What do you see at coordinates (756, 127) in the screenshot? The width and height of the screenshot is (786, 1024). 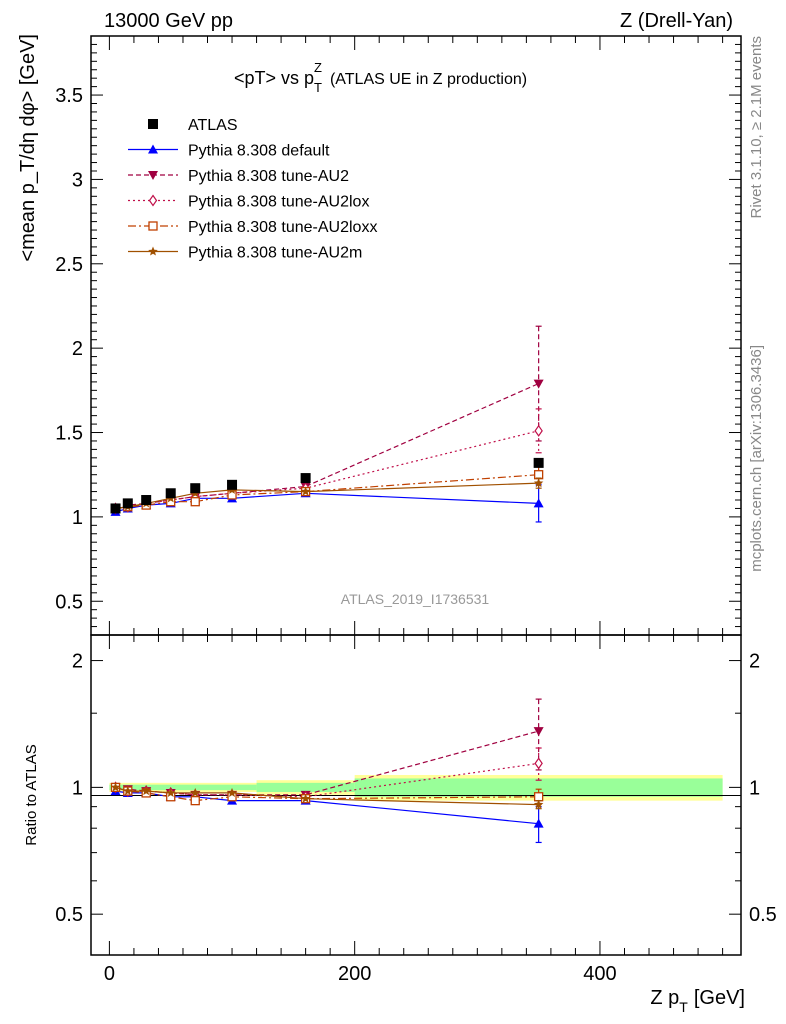 I see `rivet-label: Rivet 3.1.10, ≥ 2.1M events` at bounding box center [756, 127].